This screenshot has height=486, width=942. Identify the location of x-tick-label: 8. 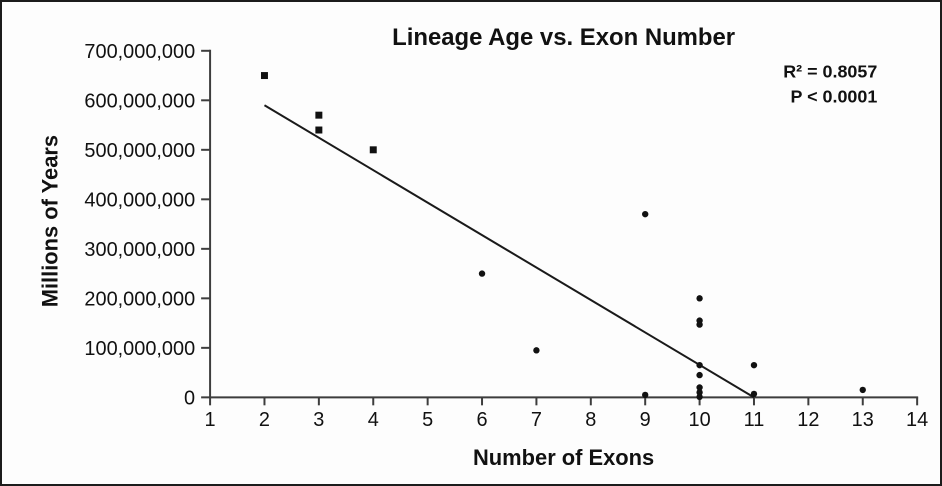
(590, 420).